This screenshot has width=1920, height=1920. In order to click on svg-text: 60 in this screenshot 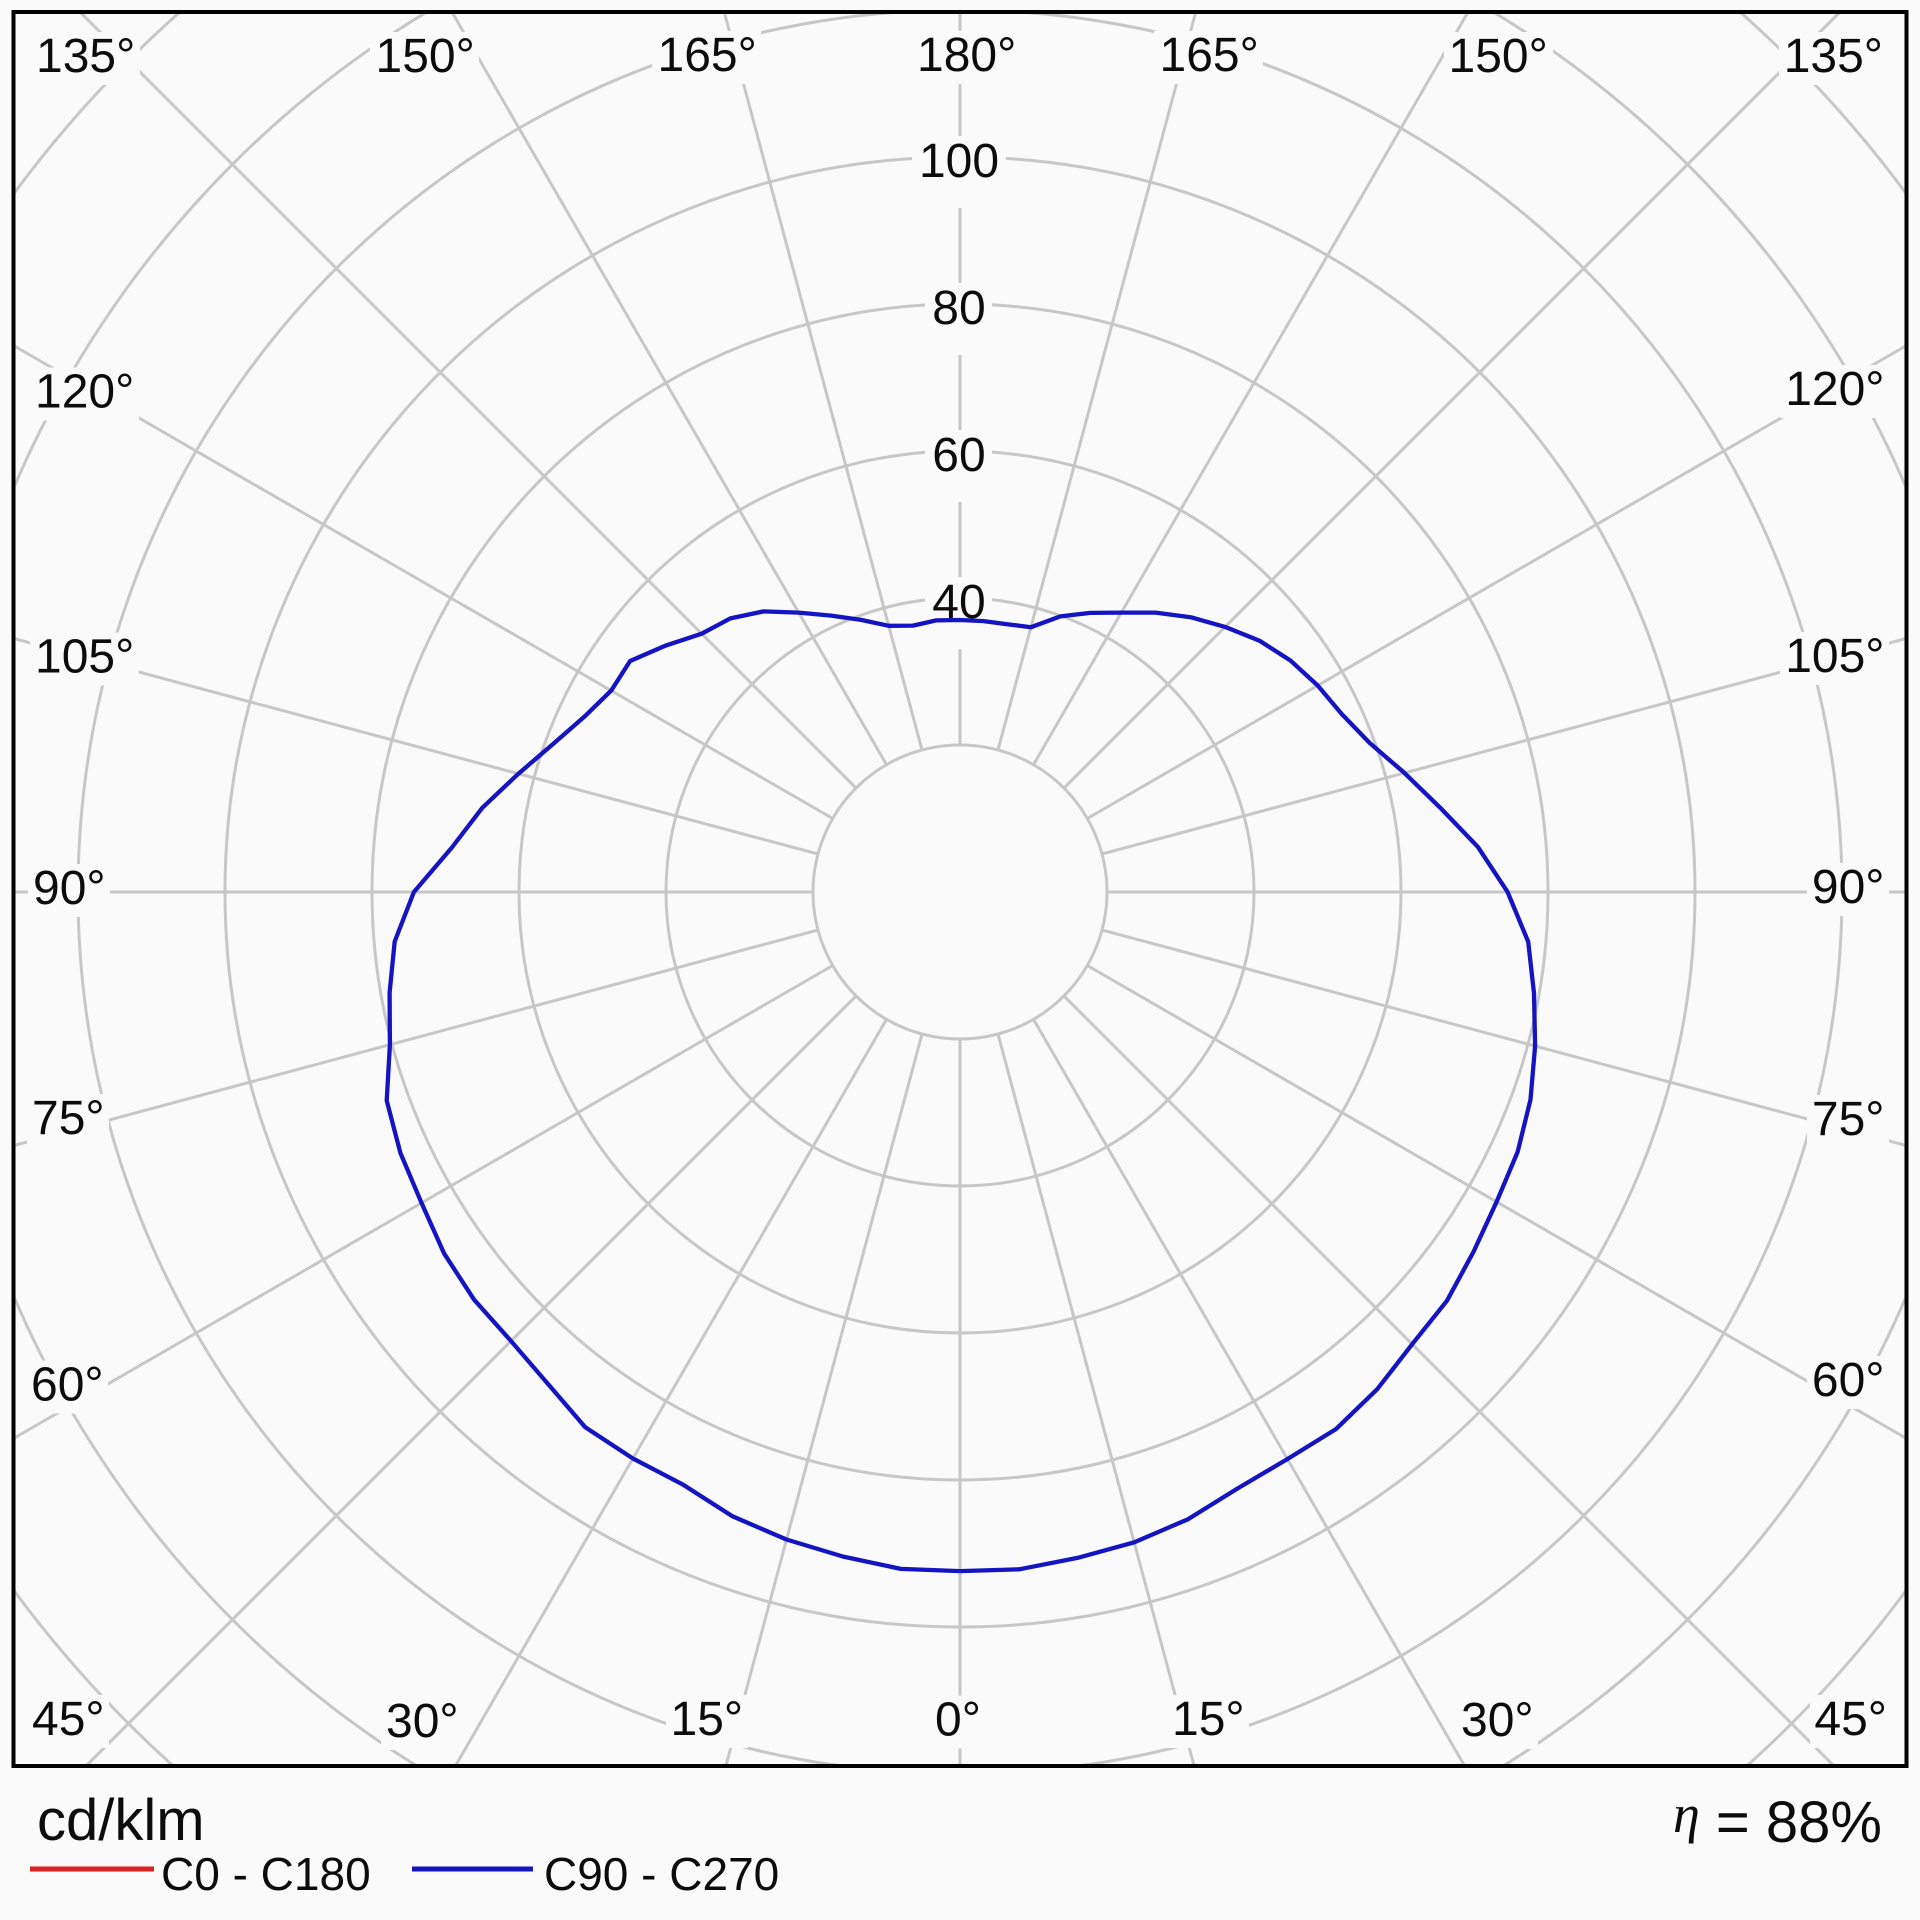, I will do `click(958, 455)`.